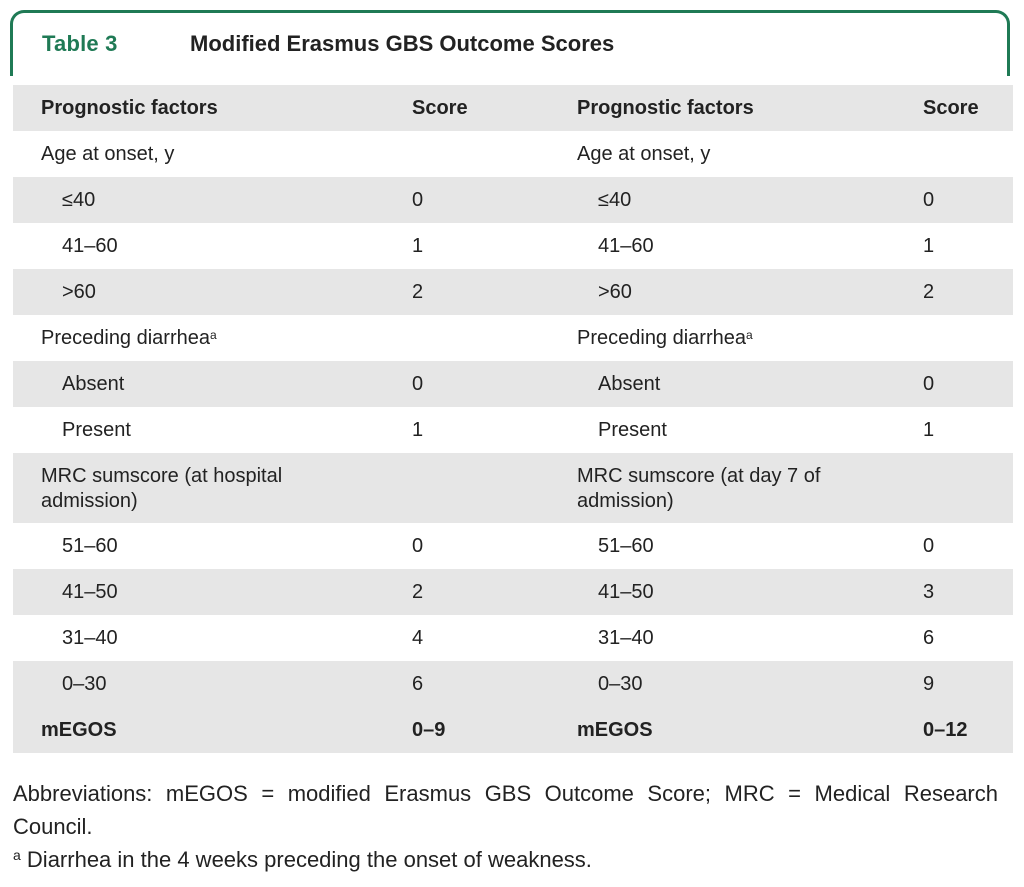 The width and height of the screenshot is (1024, 887). What do you see at coordinates (90, 638) in the screenshot?
I see `row-left-factor: 31–40` at bounding box center [90, 638].